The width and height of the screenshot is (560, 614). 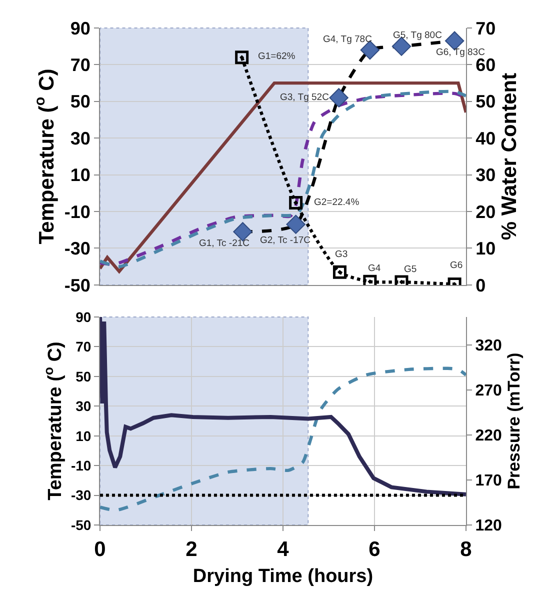 I want to click on x-axis-title: Drying Time (hours), so click(x=283, y=576).